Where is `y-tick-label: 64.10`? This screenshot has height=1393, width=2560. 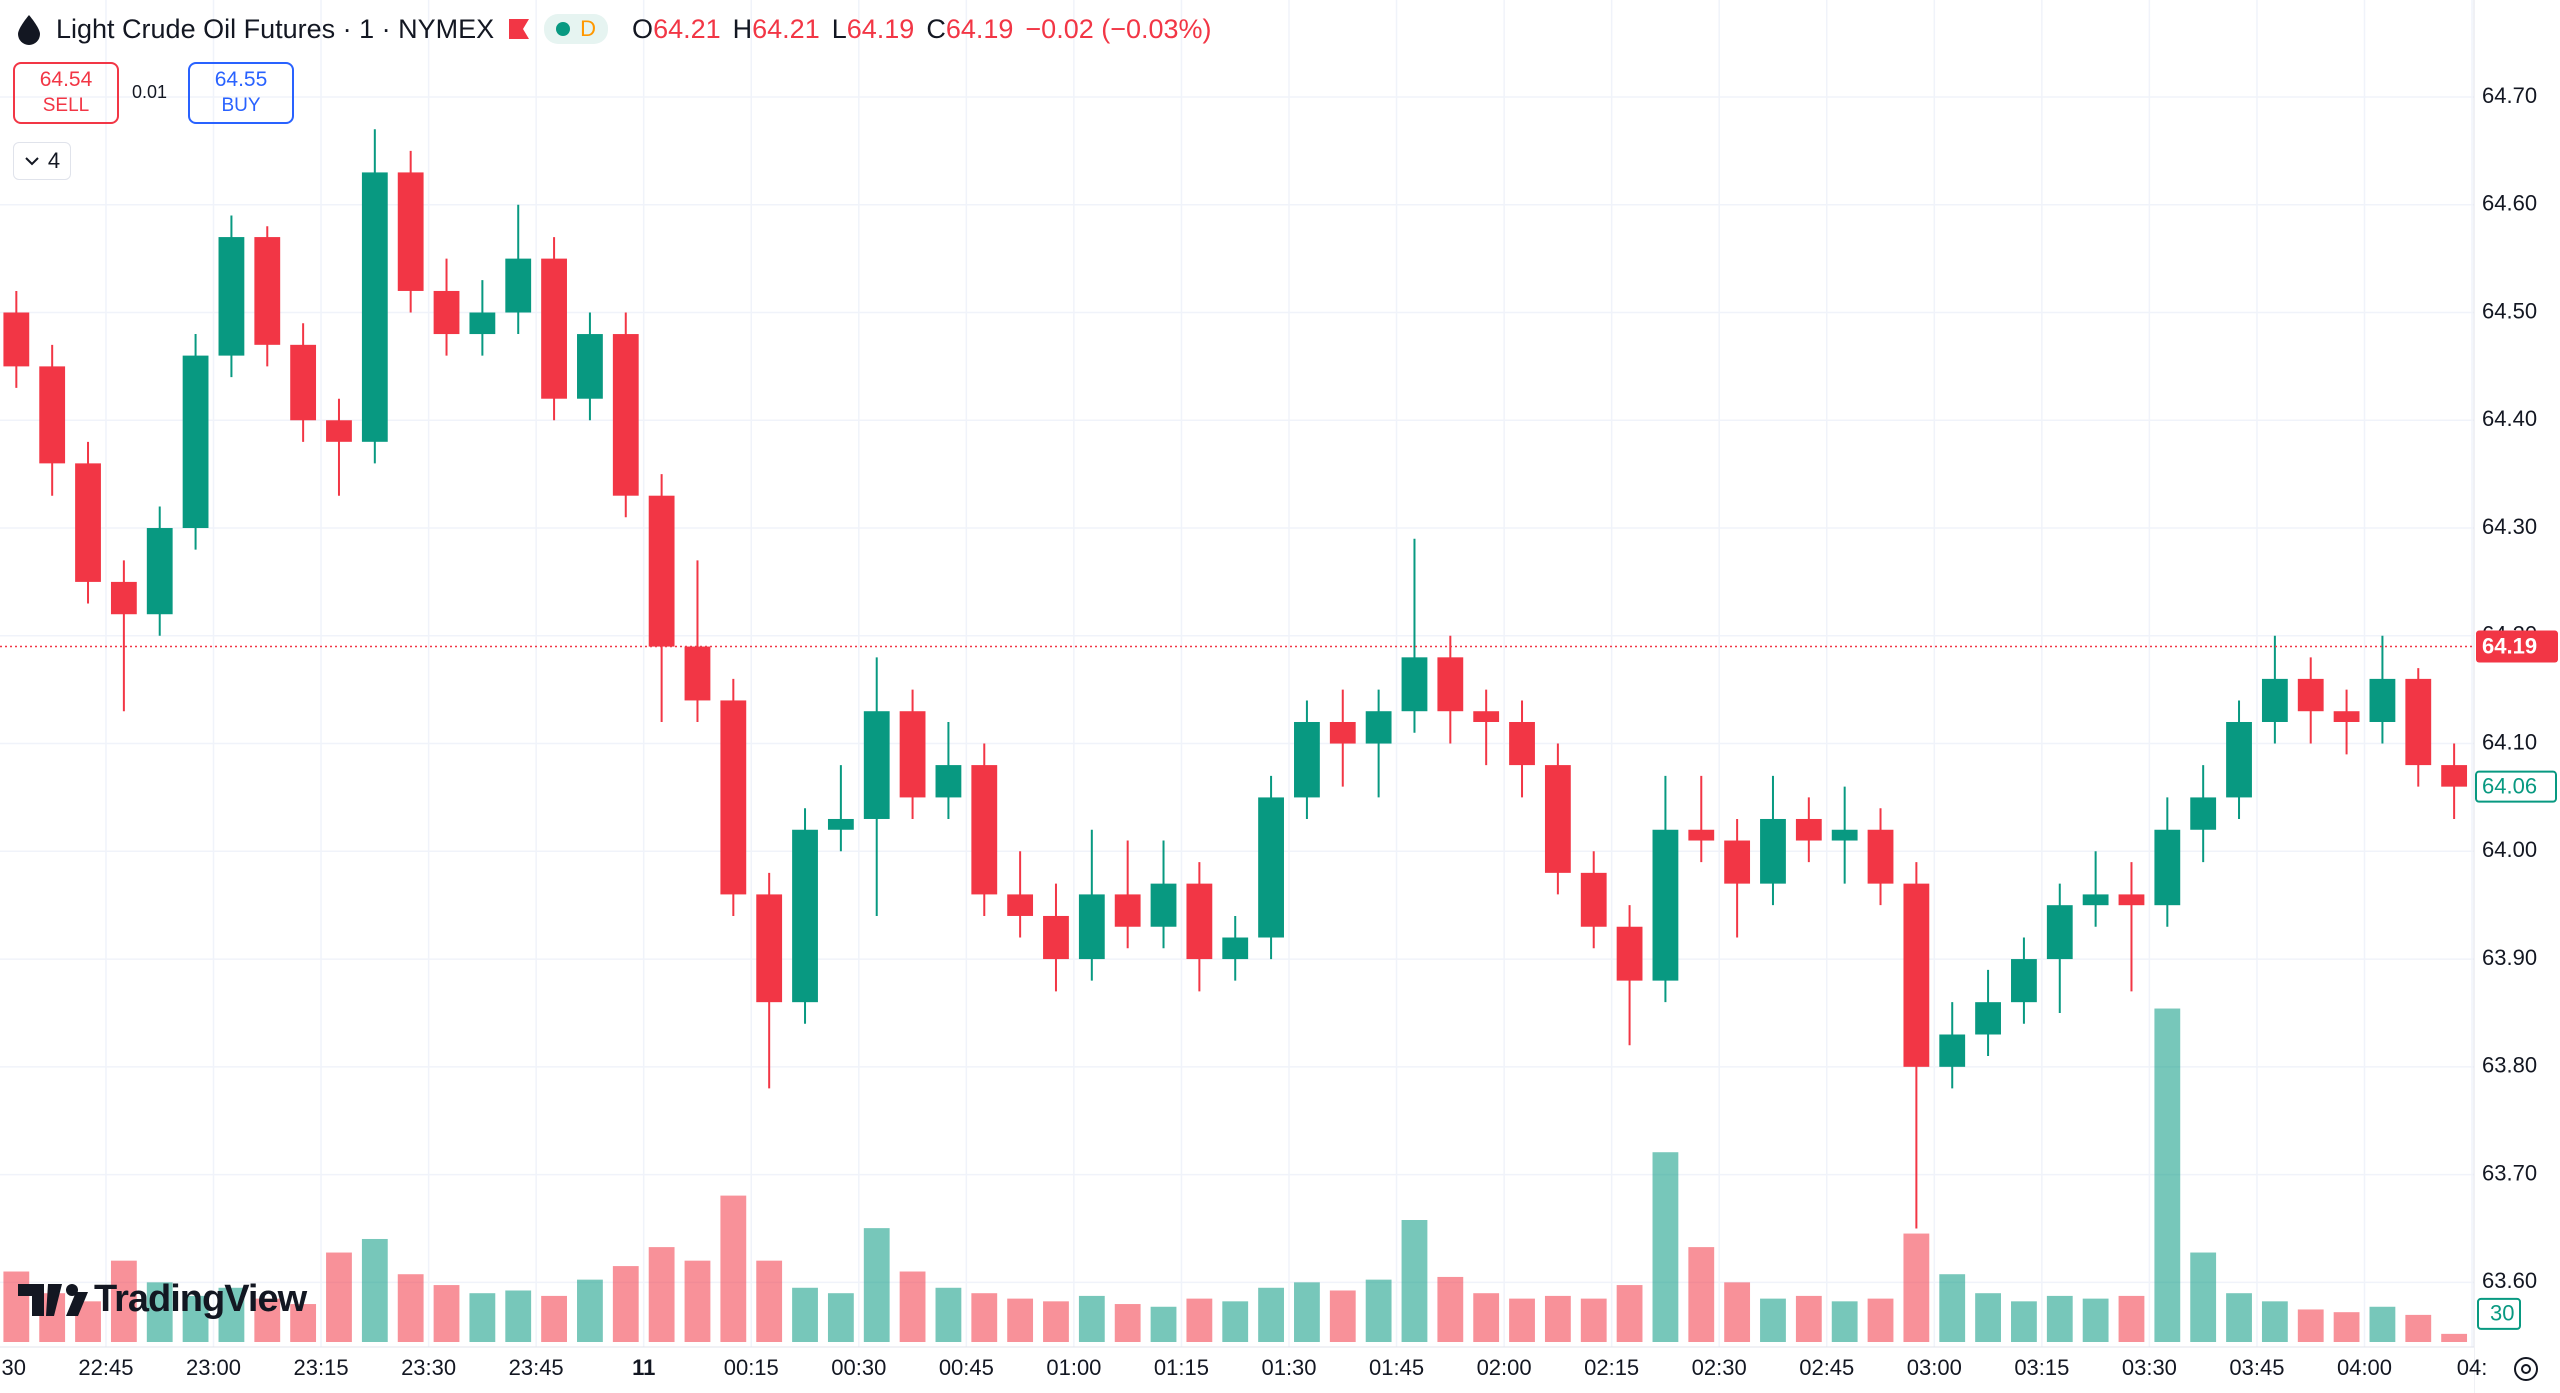 y-tick-label: 64.10 is located at coordinates (2509, 741).